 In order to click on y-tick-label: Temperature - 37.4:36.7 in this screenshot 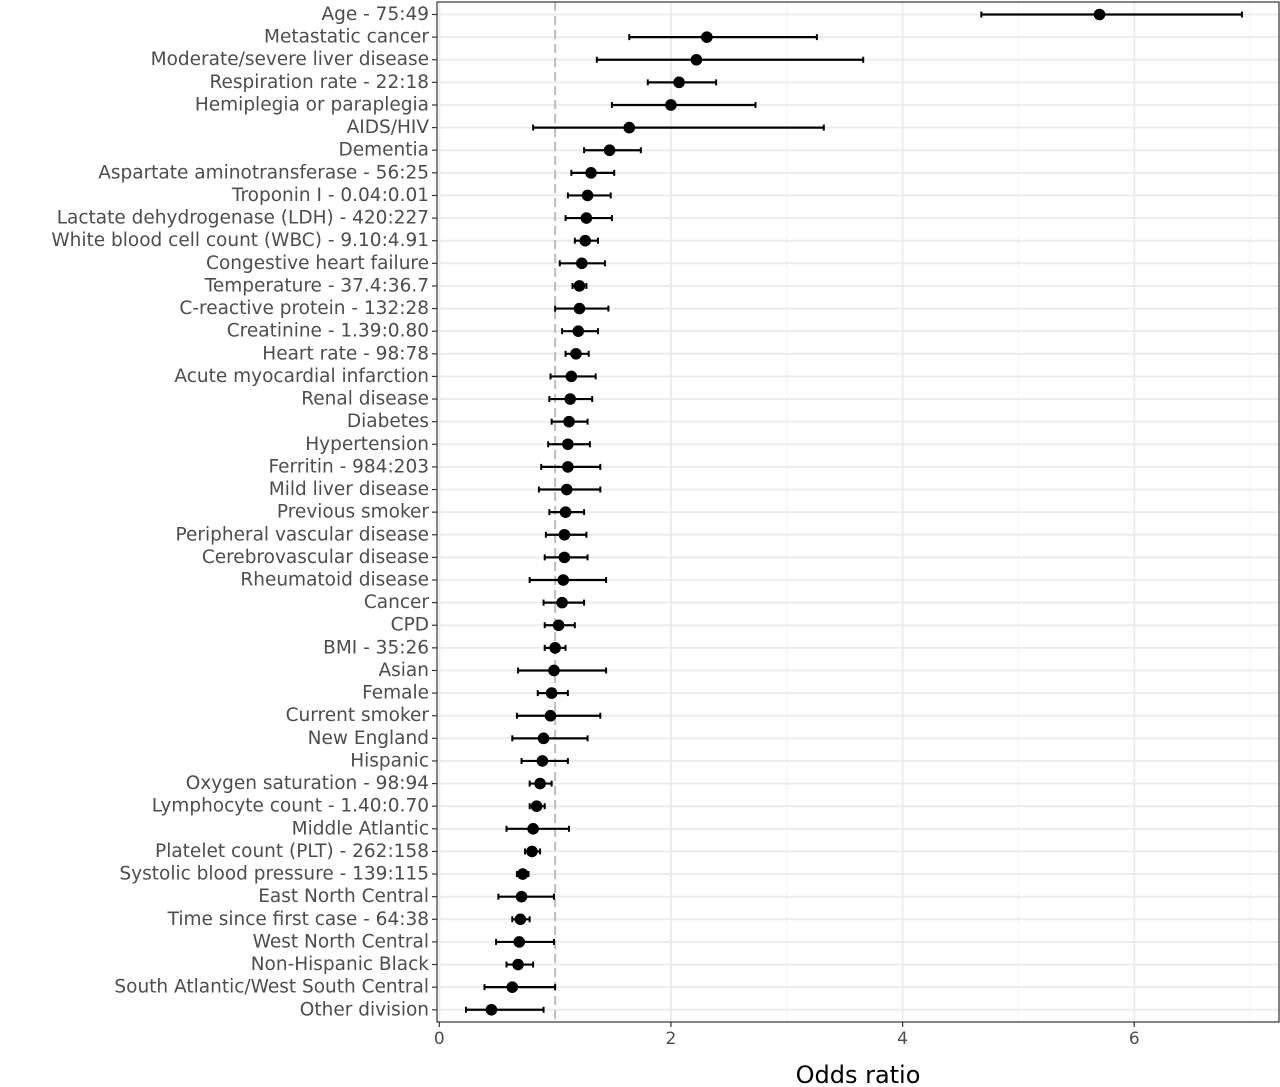, I will do `click(316, 285)`.